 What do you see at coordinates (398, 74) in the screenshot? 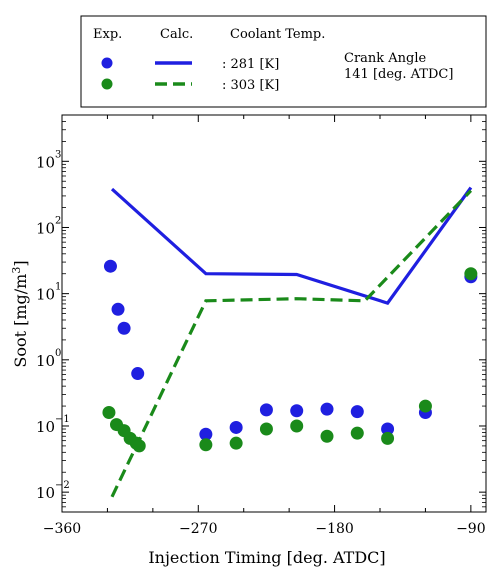
I see `legend-note-line2: 141 [deg. ATDC]` at bounding box center [398, 74].